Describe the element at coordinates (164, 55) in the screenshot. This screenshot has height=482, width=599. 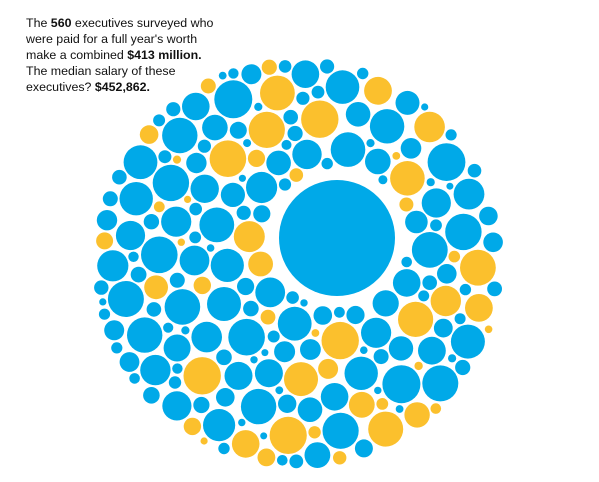
I see `combined-total: $413 million.` at that location.